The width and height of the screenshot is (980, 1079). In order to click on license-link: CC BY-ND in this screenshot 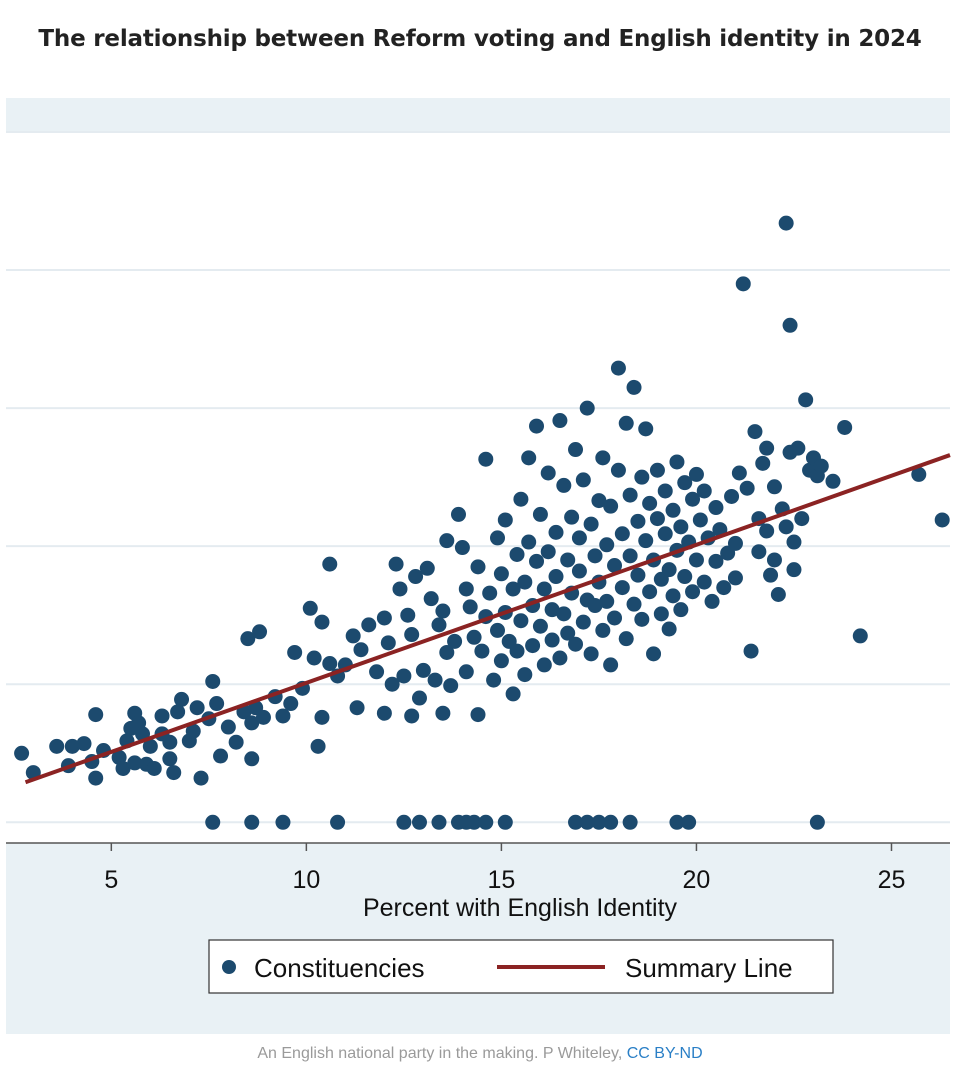, I will do `click(664, 1053)`.